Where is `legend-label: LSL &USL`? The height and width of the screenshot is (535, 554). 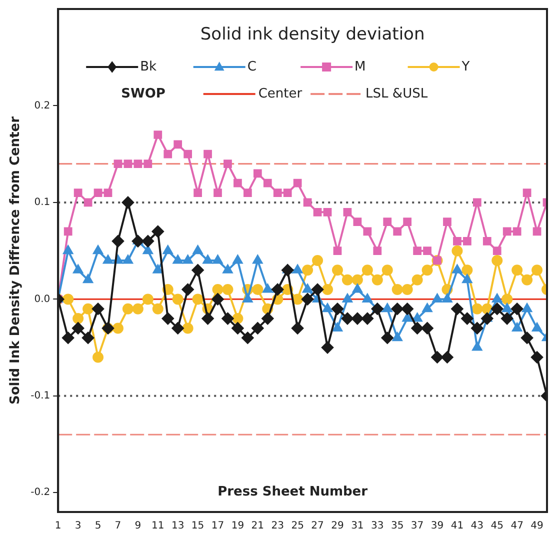 legend-label: LSL &USL is located at coordinates (397, 94).